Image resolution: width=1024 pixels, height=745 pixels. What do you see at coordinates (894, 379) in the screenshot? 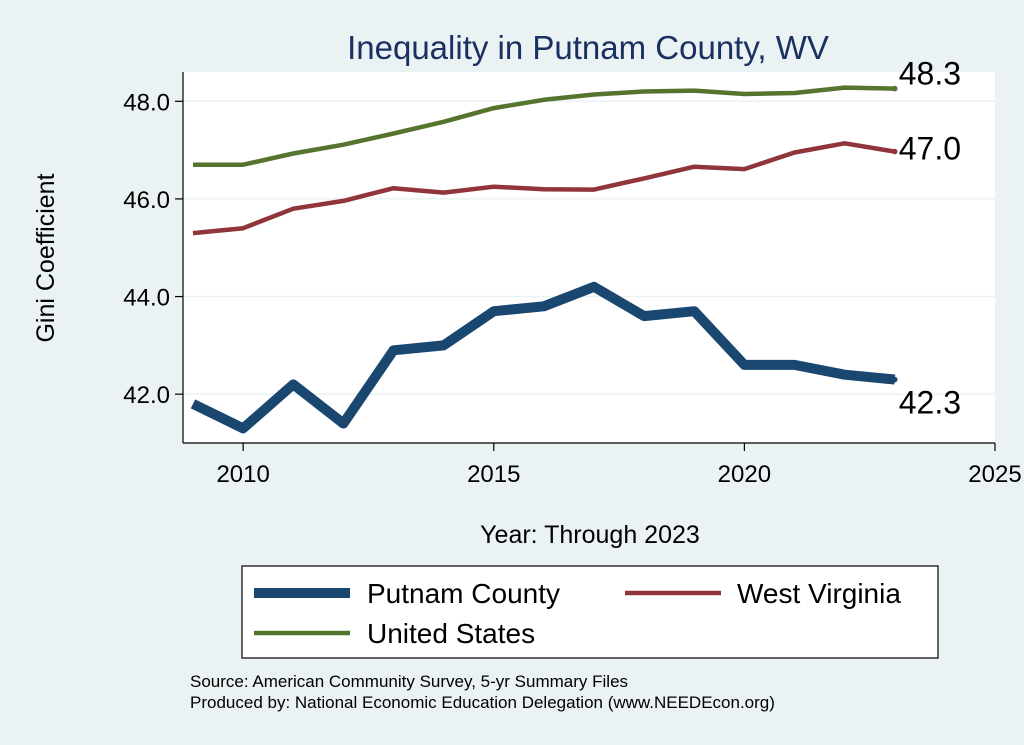
I see `end-point-putnam-county` at bounding box center [894, 379].